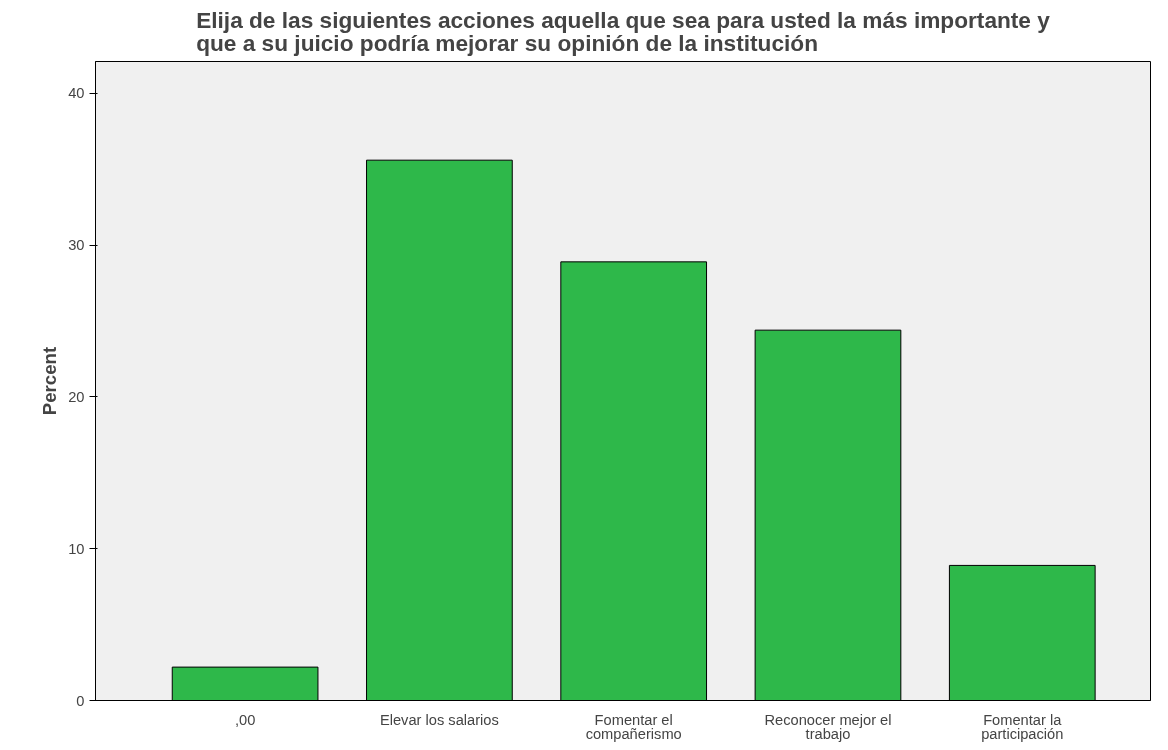  Describe the element at coordinates (623, 32) in the screenshot. I see `chart-title: Elija de las siguientes acciones aquella que sea para usted la más importante y que a su juicio podría mejorar su opinión de la institución` at that location.